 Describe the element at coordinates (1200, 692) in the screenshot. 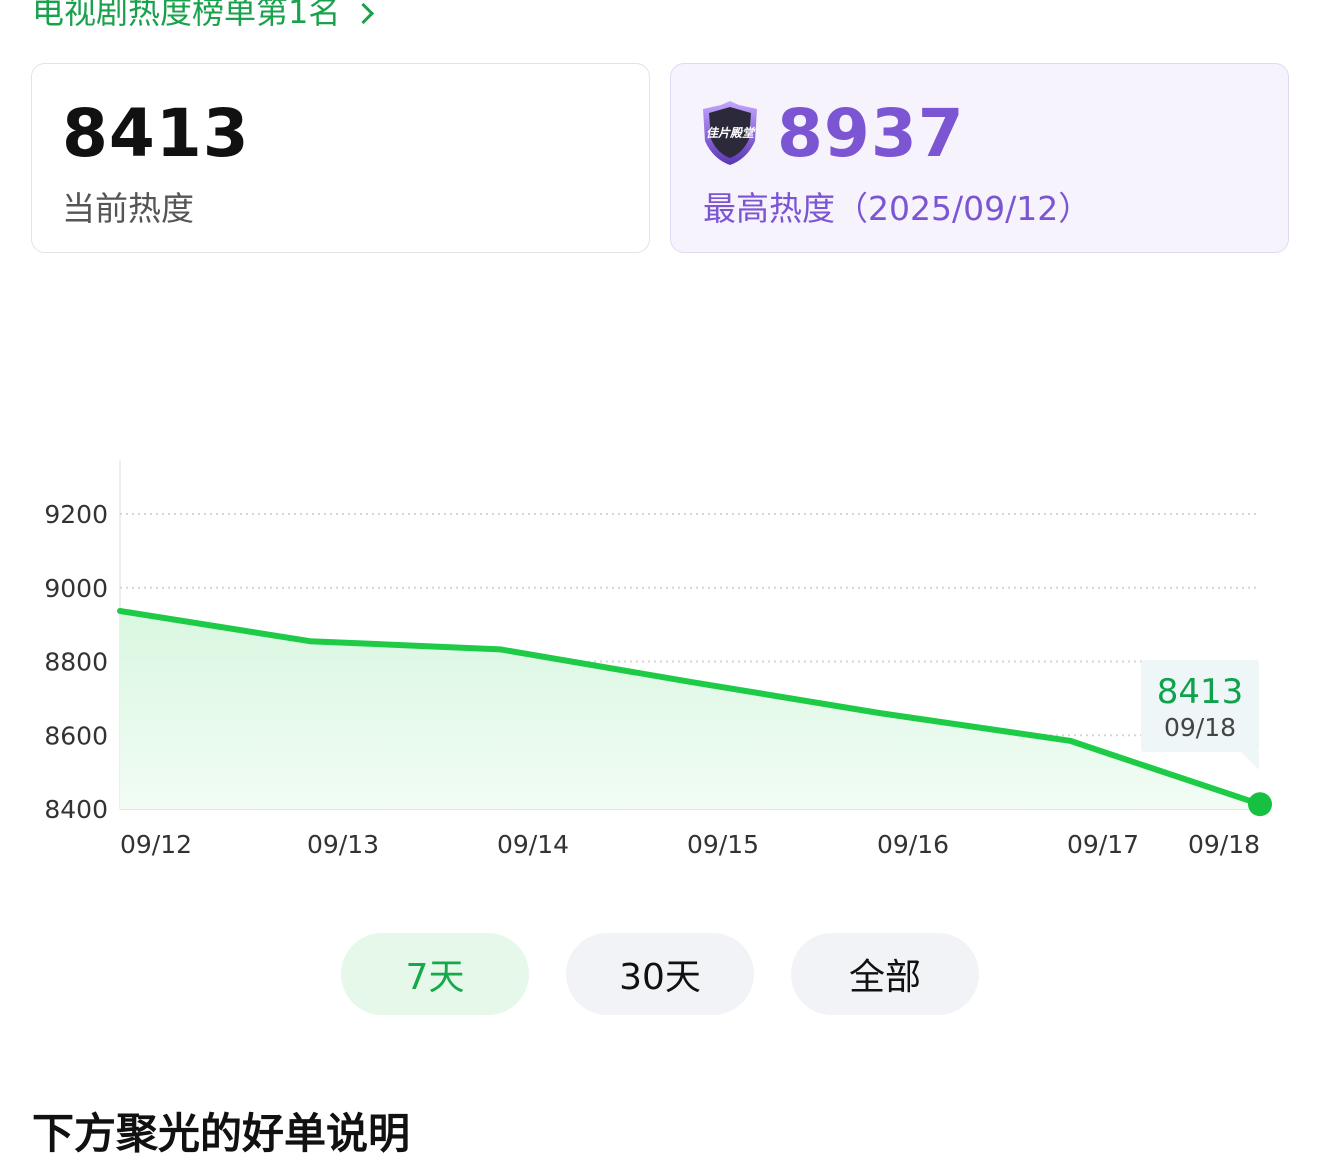

I see `tooltip-value: 8413` at that location.